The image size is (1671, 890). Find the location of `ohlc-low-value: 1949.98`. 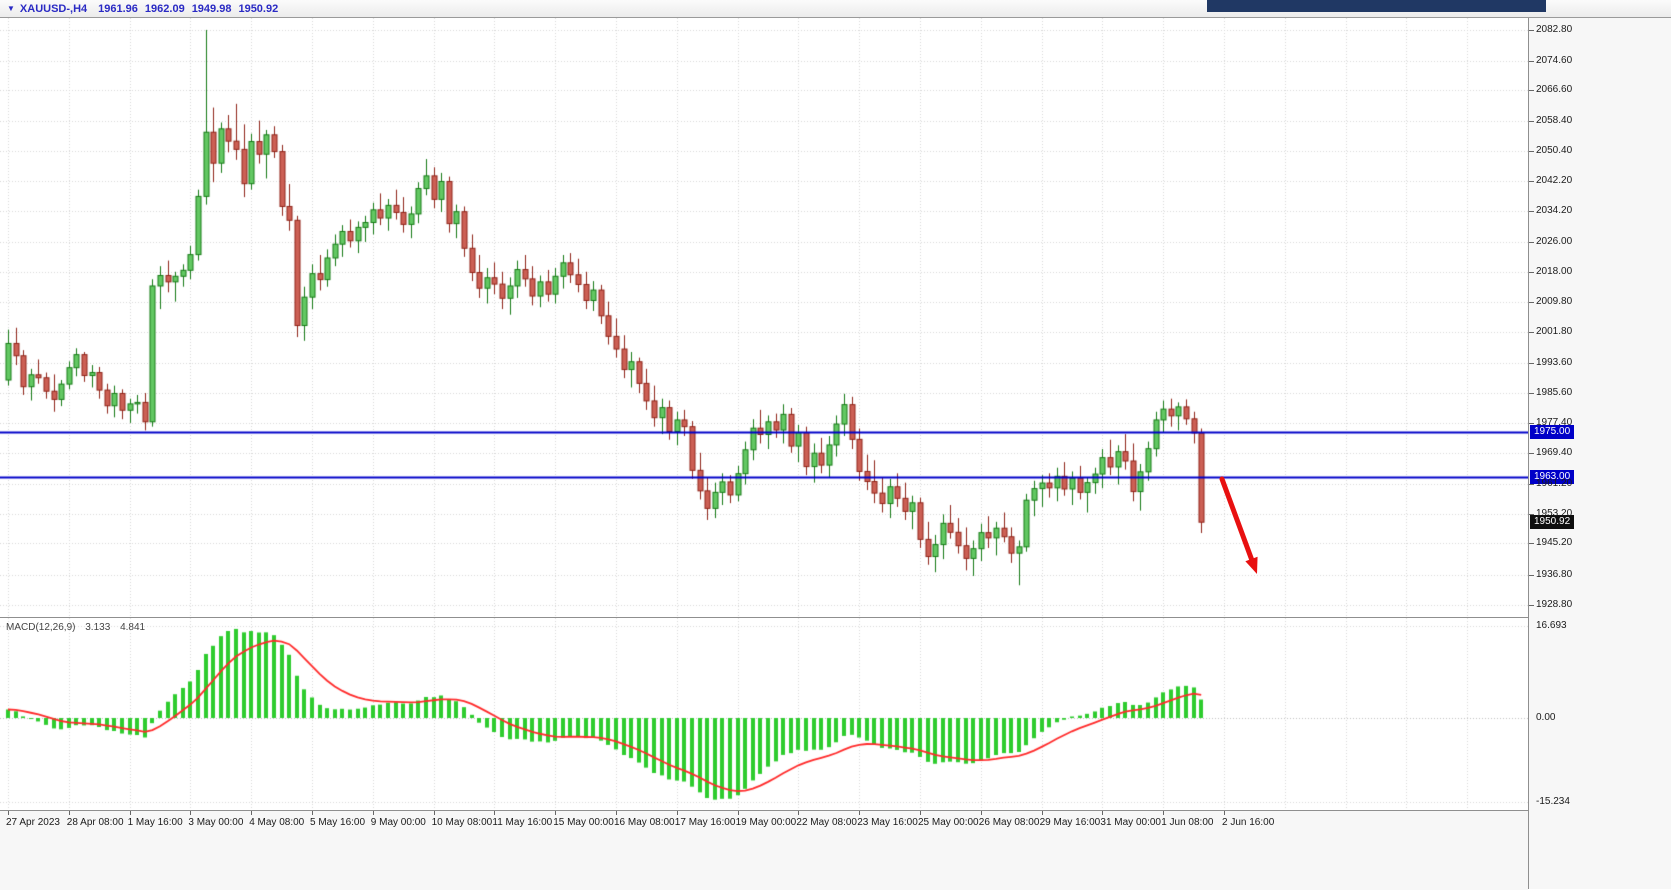

ohlc-low-value: 1949.98 is located at coordinates (211, 8).